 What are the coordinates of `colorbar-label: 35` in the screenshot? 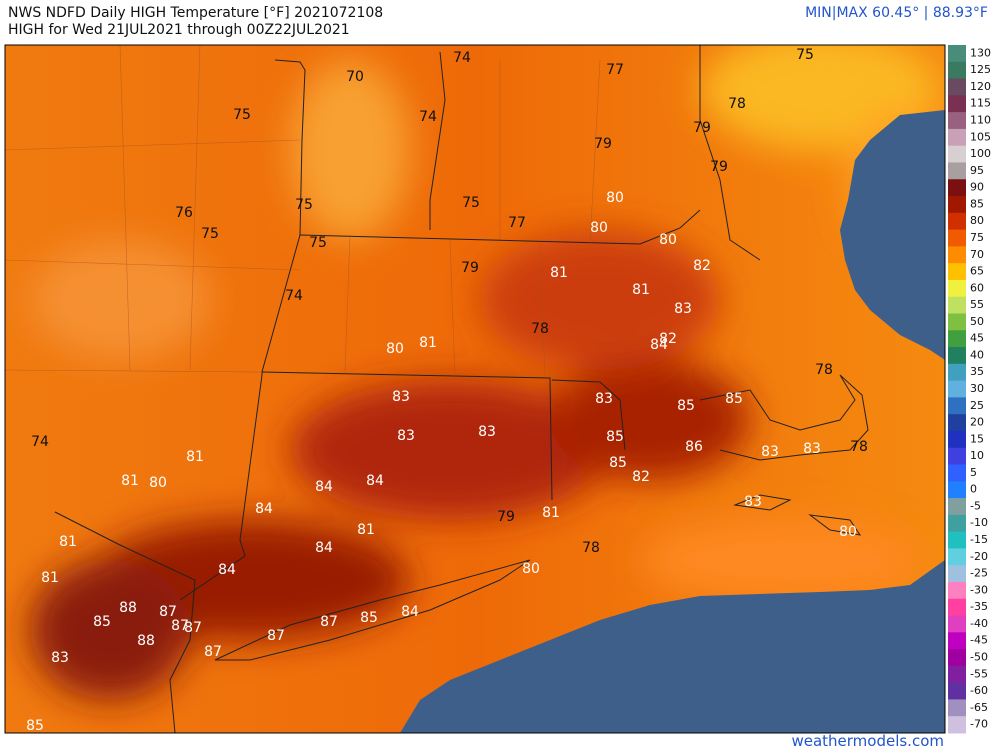 It's located at (977, 371).